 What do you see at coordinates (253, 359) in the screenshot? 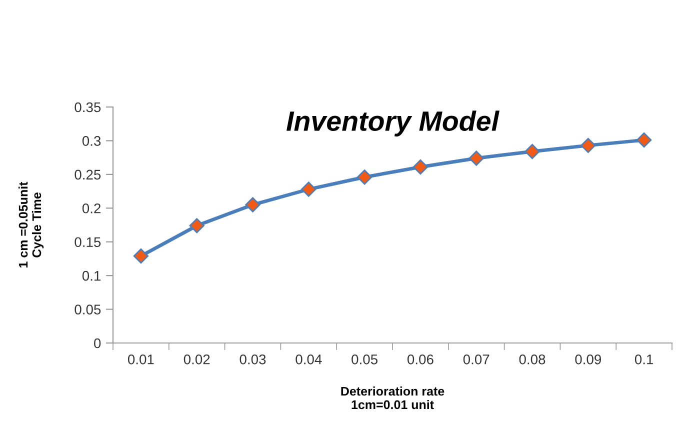
I see `x-tick-label: 0.03` at bounding box center [253, 359].